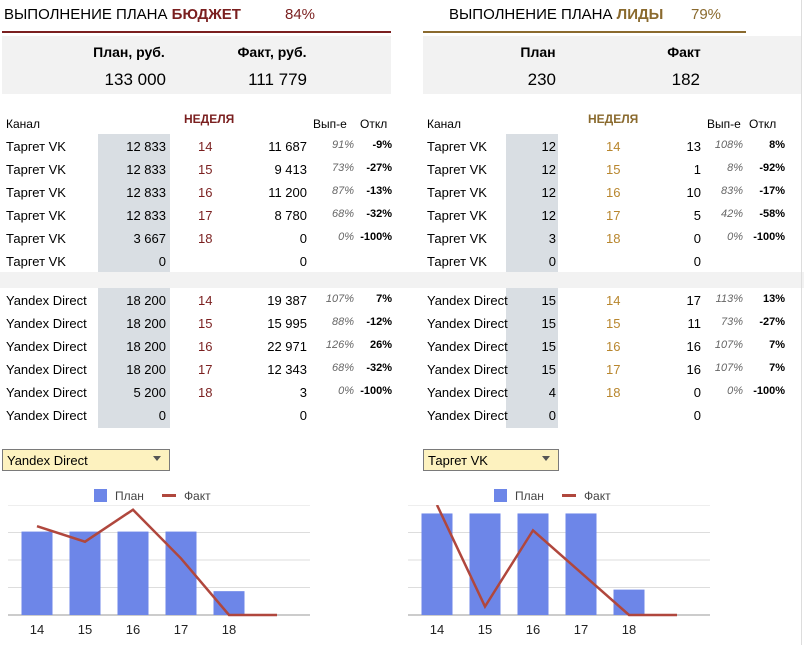  Describe the element at coordinates (205, 323) in the screenshot. I see `week-cell: 15` at that location.